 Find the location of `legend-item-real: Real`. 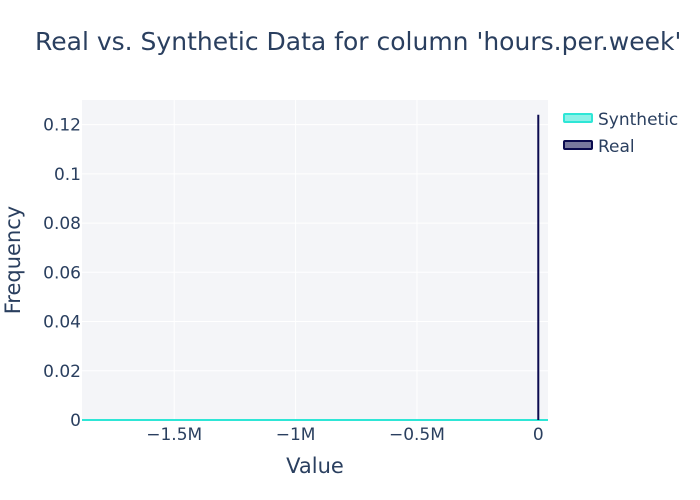

legend-item-real: Real is located at coordinates (599, 147).